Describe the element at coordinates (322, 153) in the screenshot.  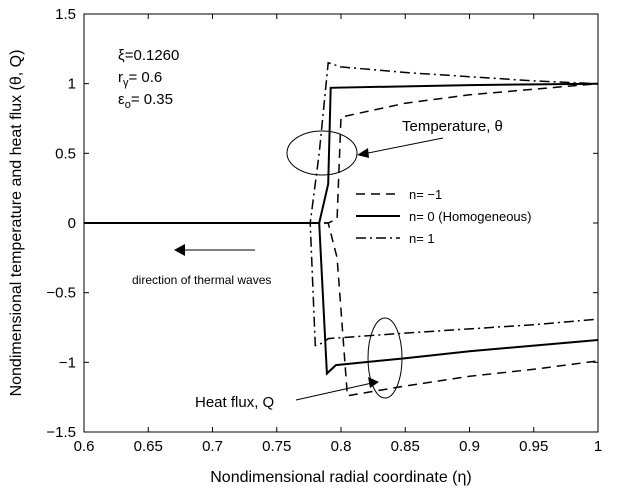
I see `temperature-ellipse` at that location.